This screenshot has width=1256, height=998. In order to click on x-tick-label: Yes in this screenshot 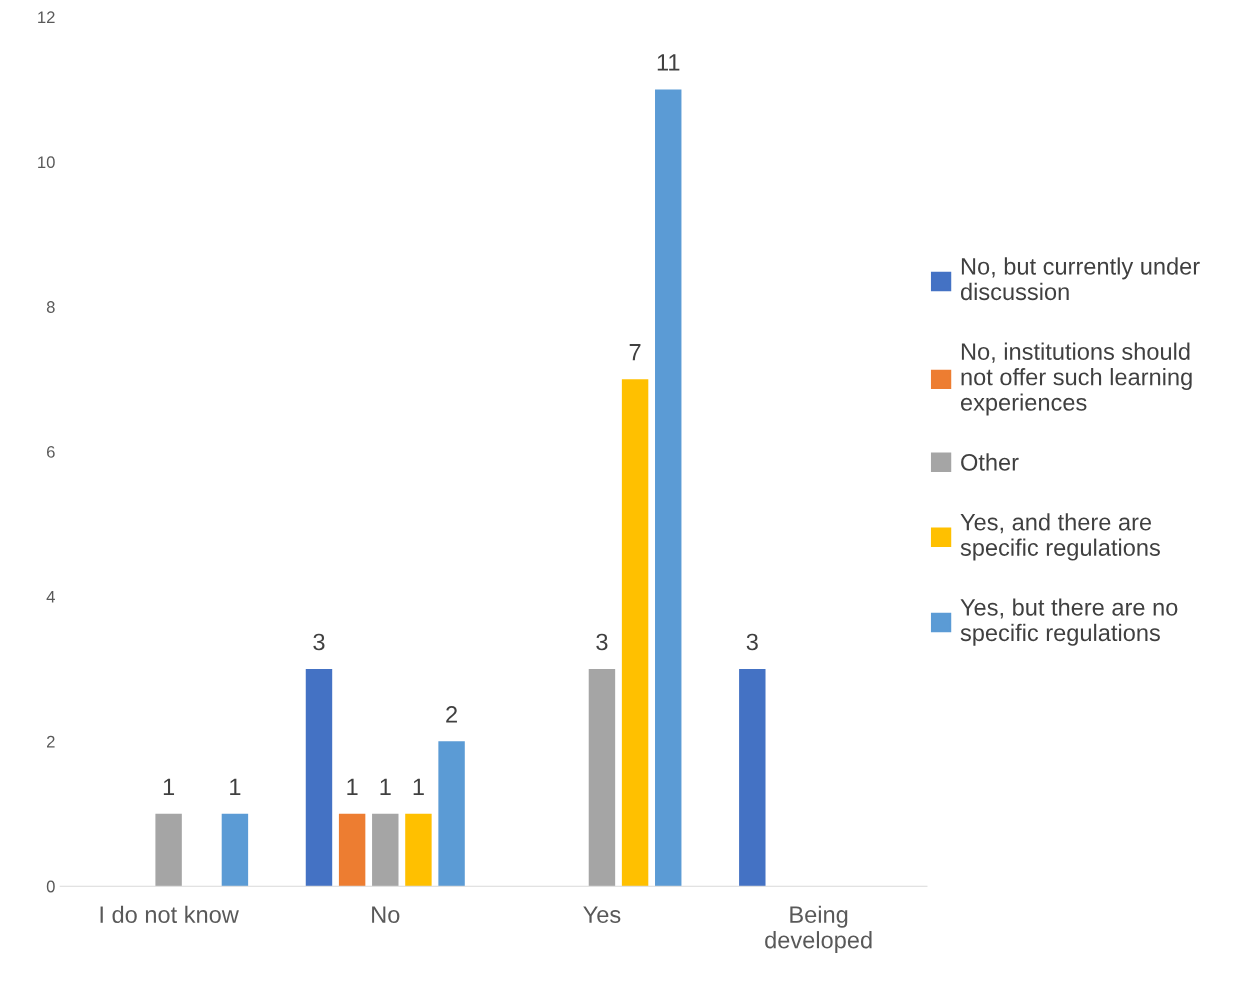, I will do `click(602, 915)`.